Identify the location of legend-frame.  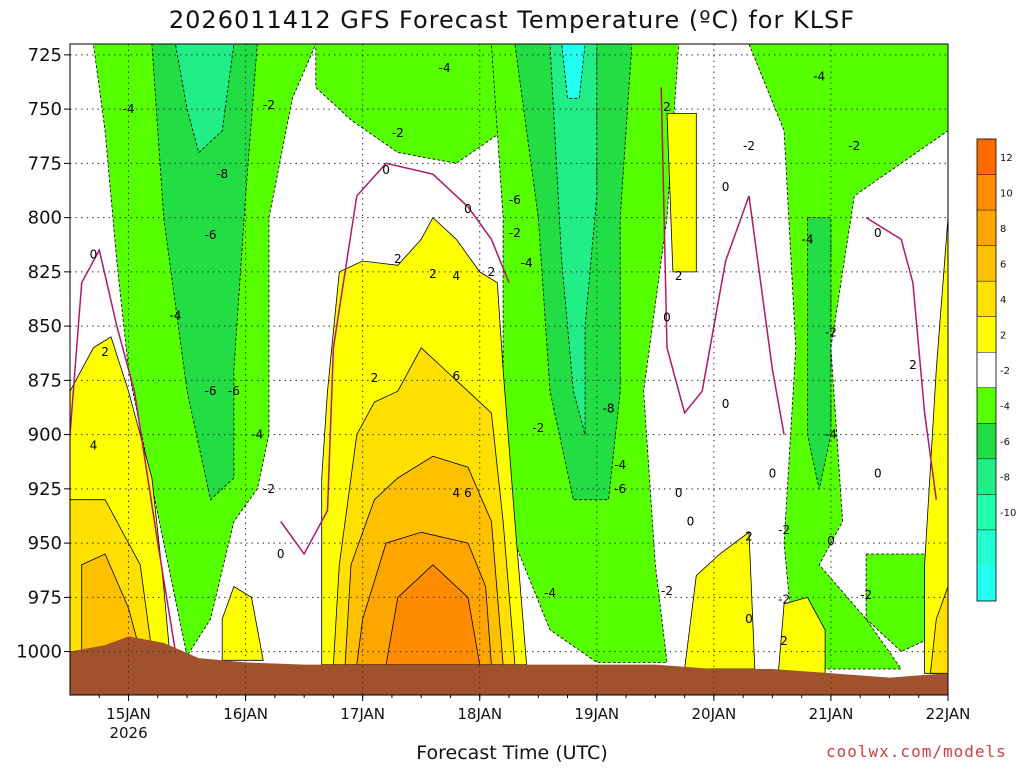
(986, 370).